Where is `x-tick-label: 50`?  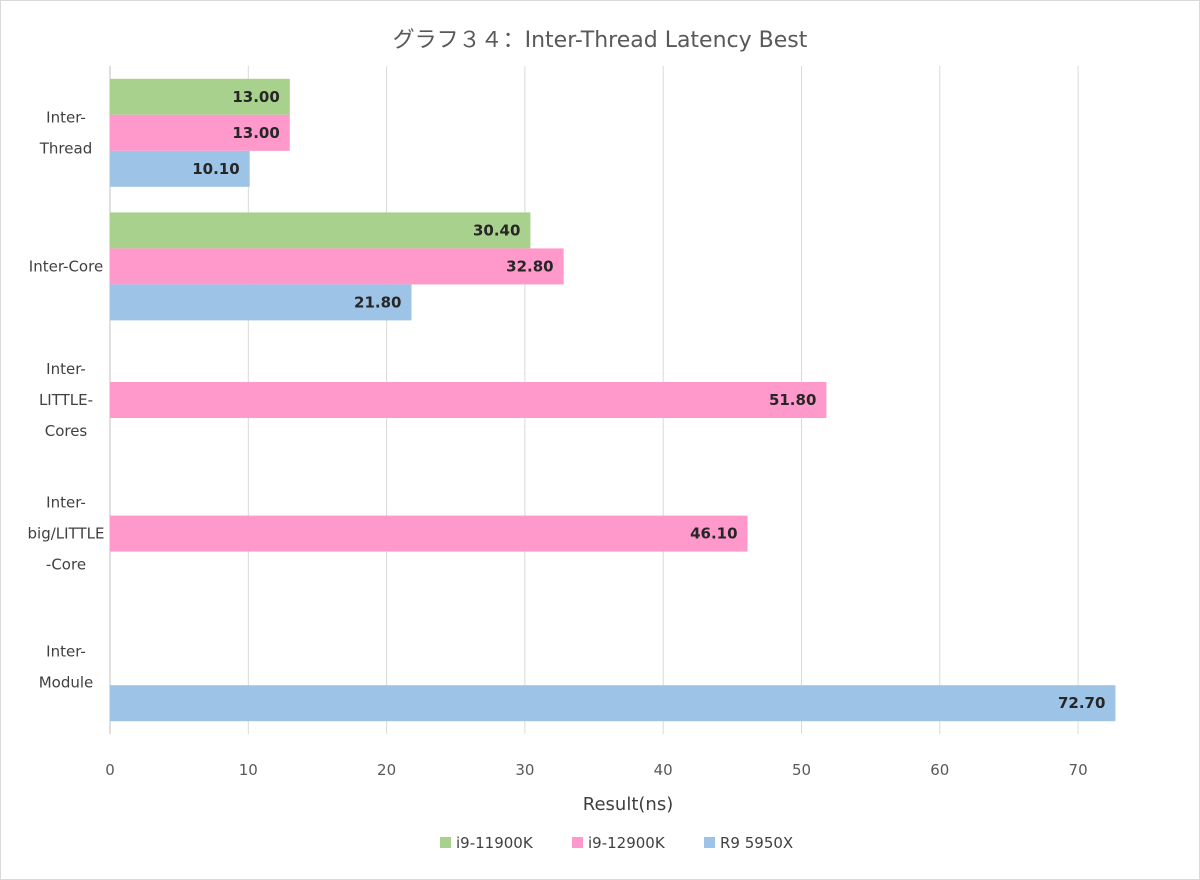
x-tick-label: 50 is located at coordinates (801, 770).